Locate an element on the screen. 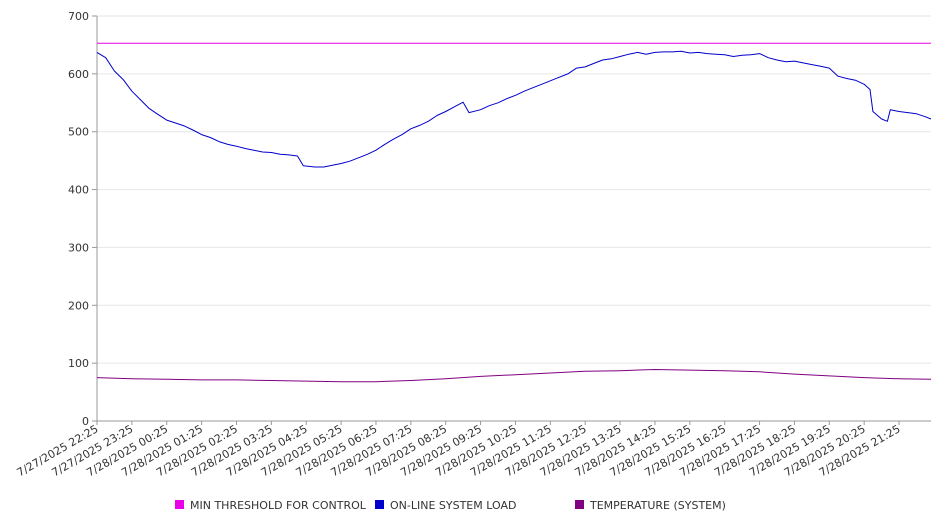 This screenshot has width=946, height=526. legend-label: MIN THRESHOLD FOR CONTROL is located at coordinates (278, 505).